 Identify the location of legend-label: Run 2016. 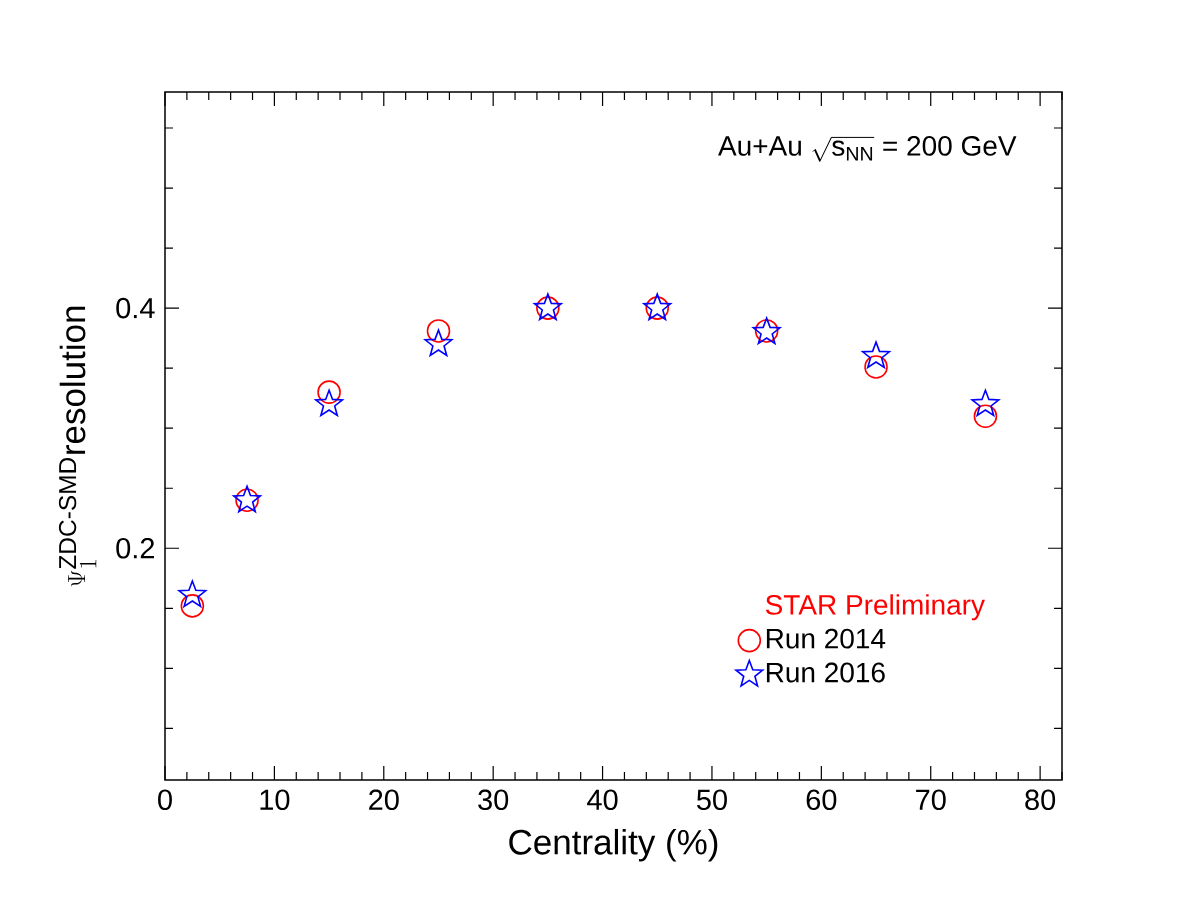
(825, 672).